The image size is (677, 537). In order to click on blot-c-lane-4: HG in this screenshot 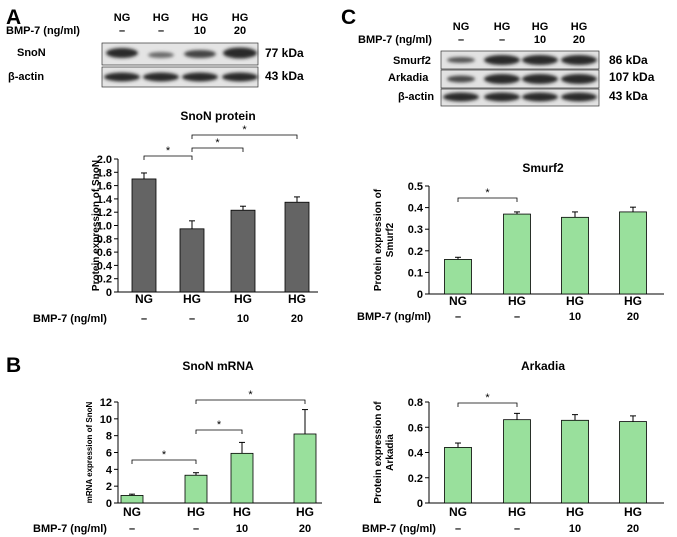, I will do `click(579, 27)`.